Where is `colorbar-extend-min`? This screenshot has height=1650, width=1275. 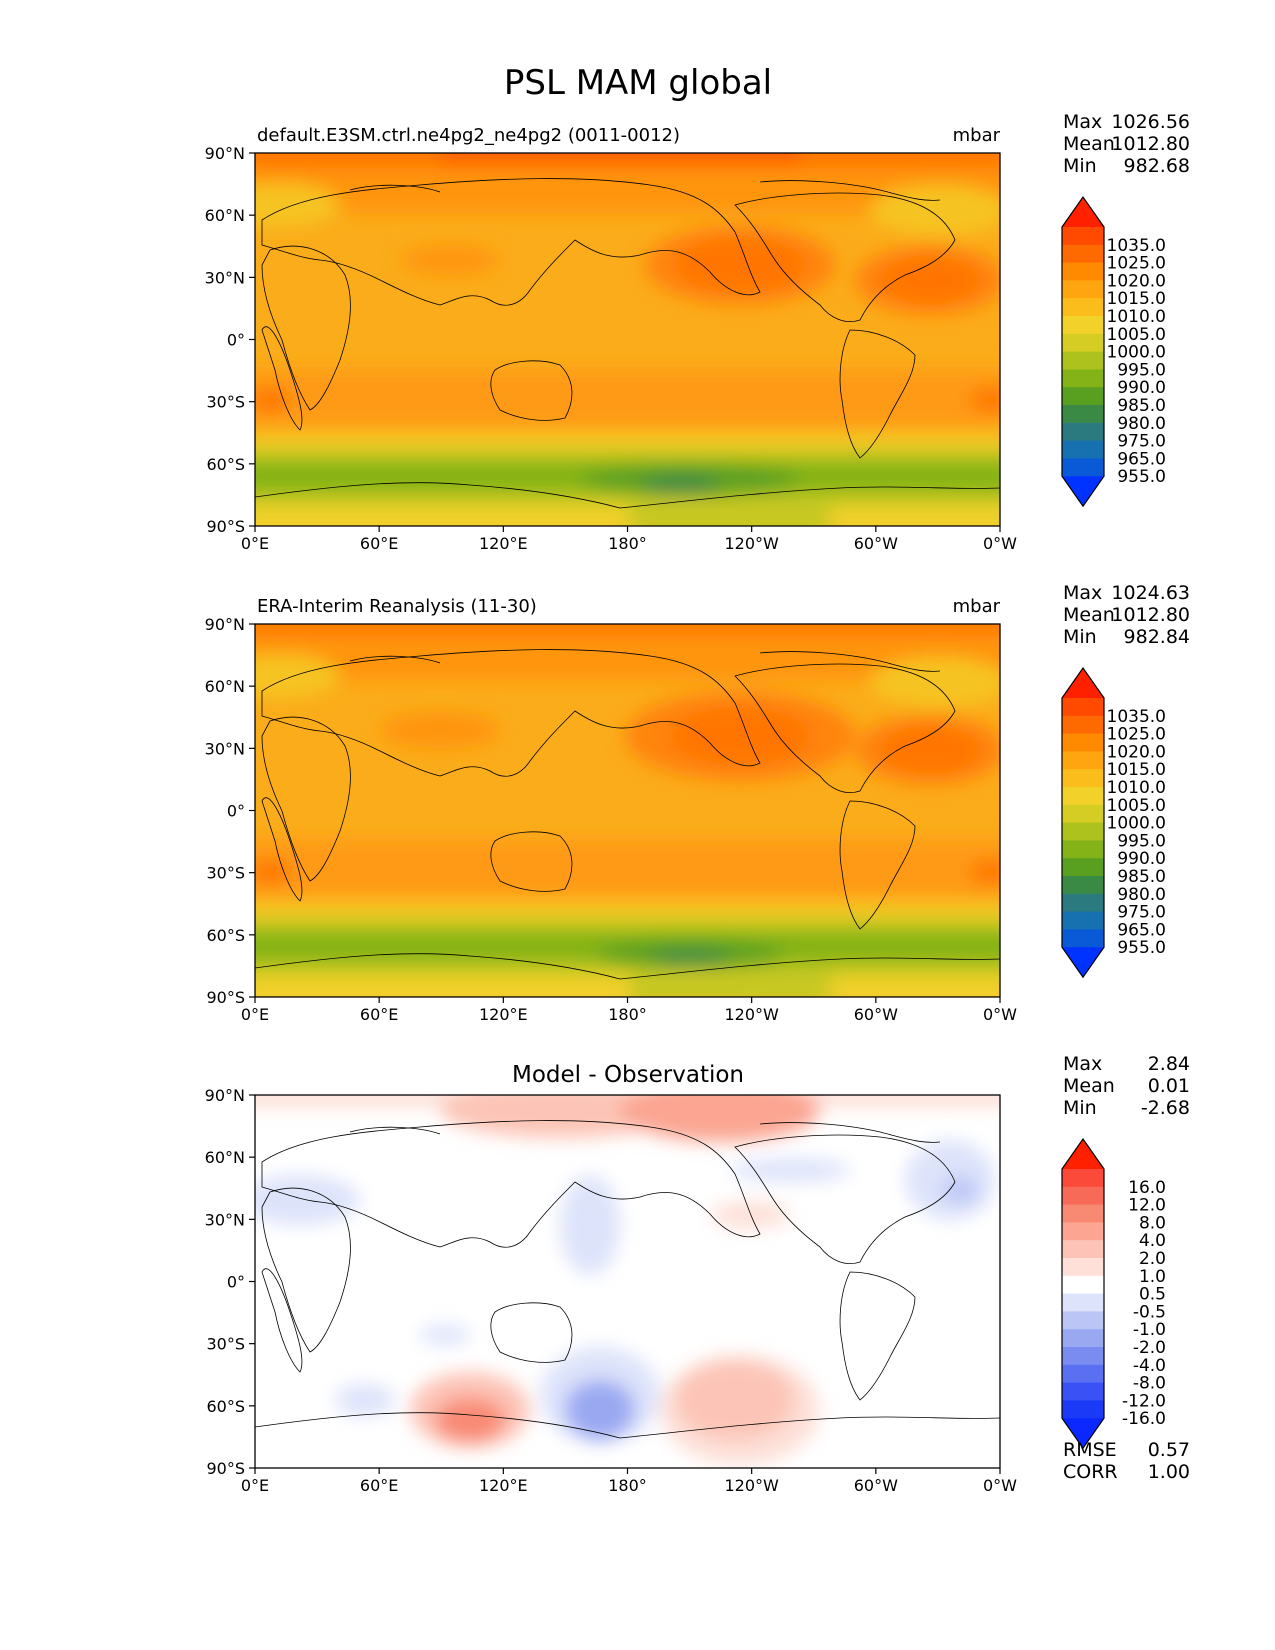 colorbar-extend-min is located at coordinates (1083, 1433).